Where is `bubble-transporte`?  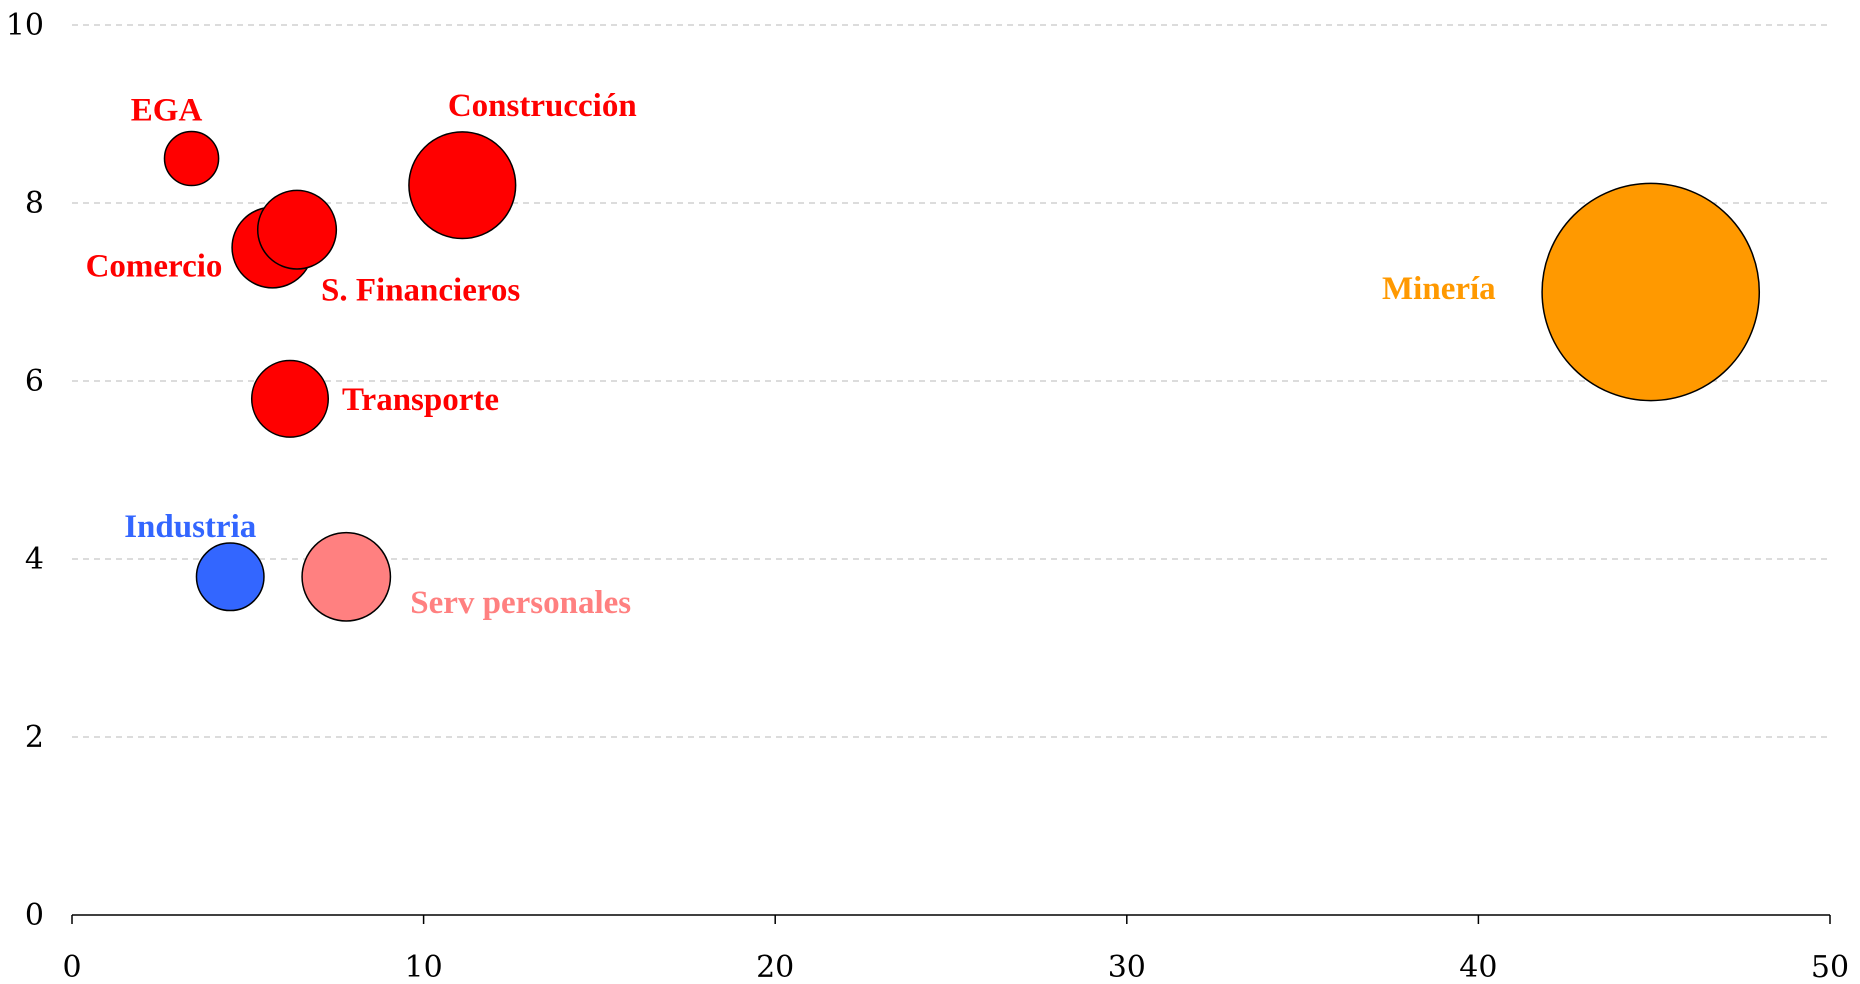
bubble-transporte is located at coordinates (290, 398).